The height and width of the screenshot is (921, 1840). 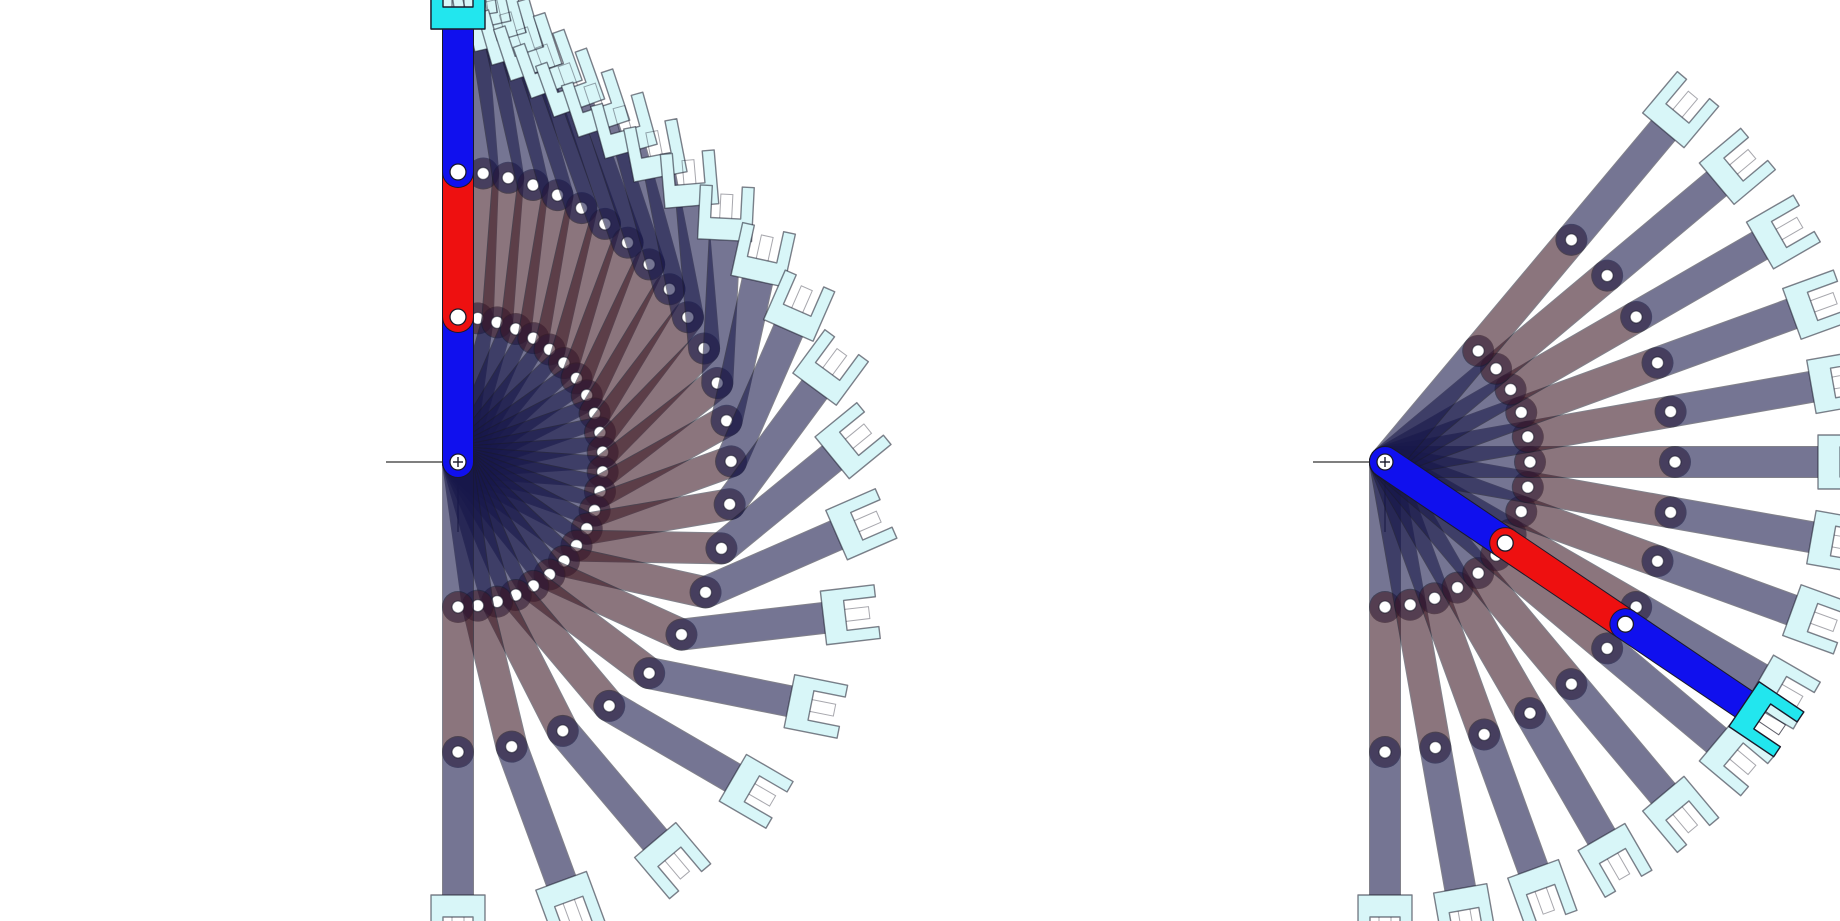 What do you see at coordinates (458, 15) in the screenshot?
I see `left-arm-gripper` at bounding box center [458, 15].